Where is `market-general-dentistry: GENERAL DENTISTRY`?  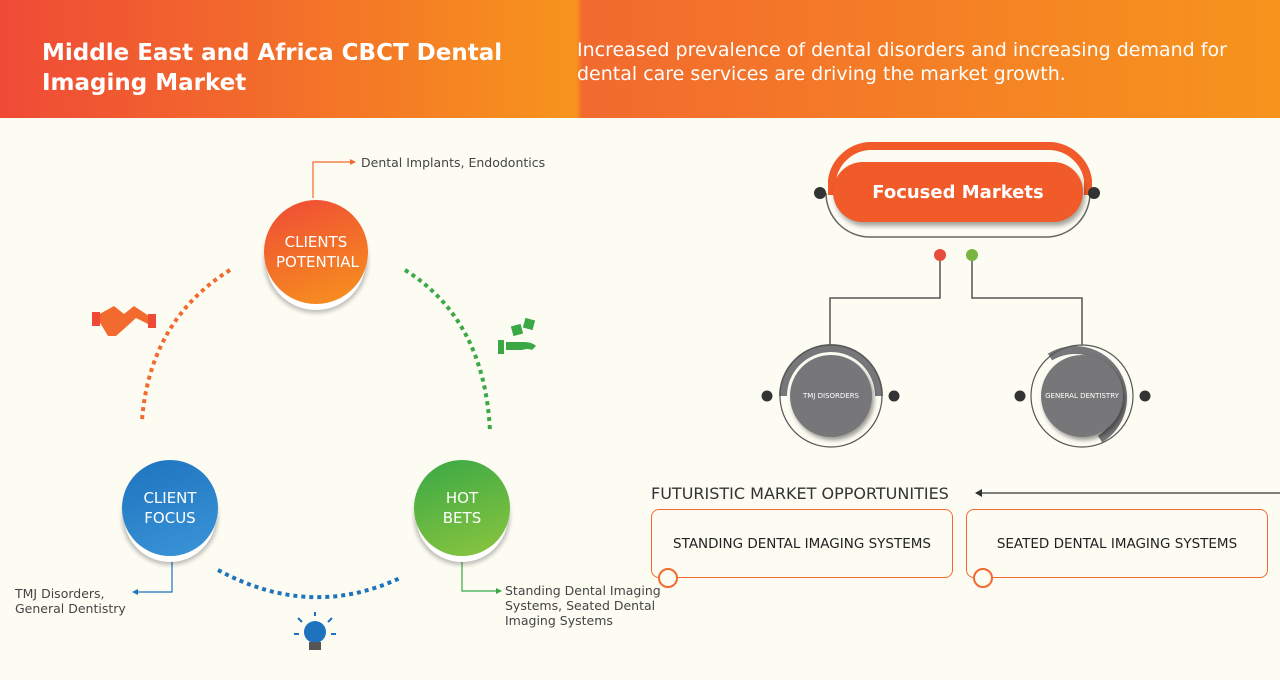 market-general-dentistry: GENERAL DENTISTRY is located at coordinates (1082, 396).